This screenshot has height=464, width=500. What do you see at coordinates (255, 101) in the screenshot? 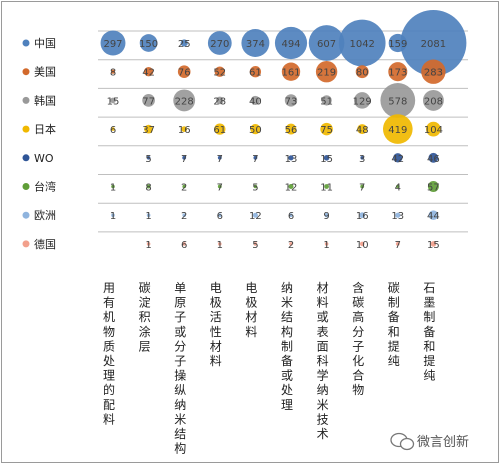
I see `data-label: 40` at bounding box center [255, 101].